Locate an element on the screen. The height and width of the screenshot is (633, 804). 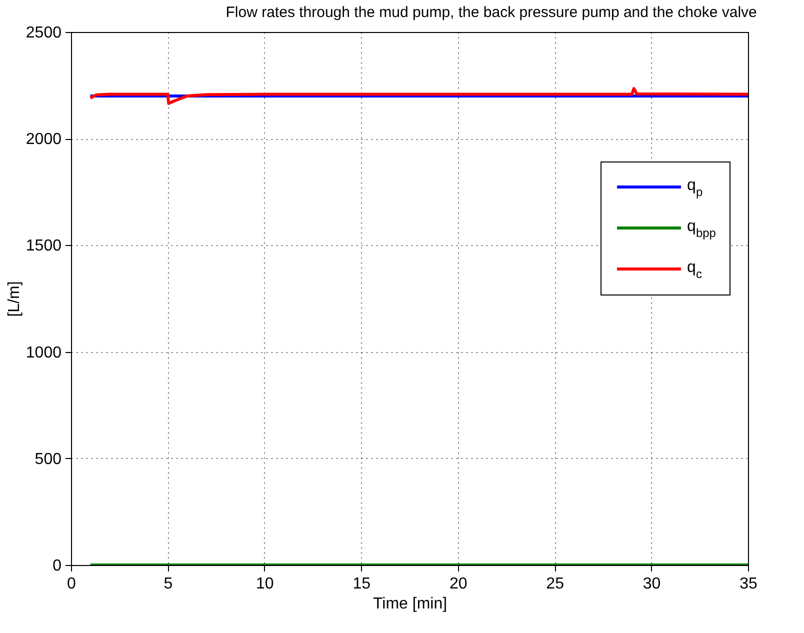
y-tick-label: 500 is located at coordinates (48, 459).